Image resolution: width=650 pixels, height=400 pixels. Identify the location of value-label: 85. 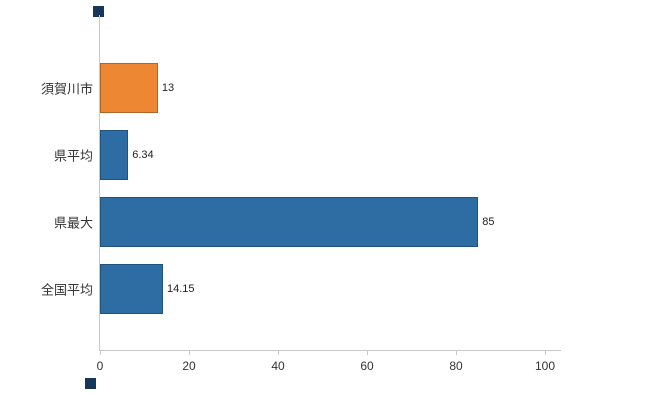
(488, 222).